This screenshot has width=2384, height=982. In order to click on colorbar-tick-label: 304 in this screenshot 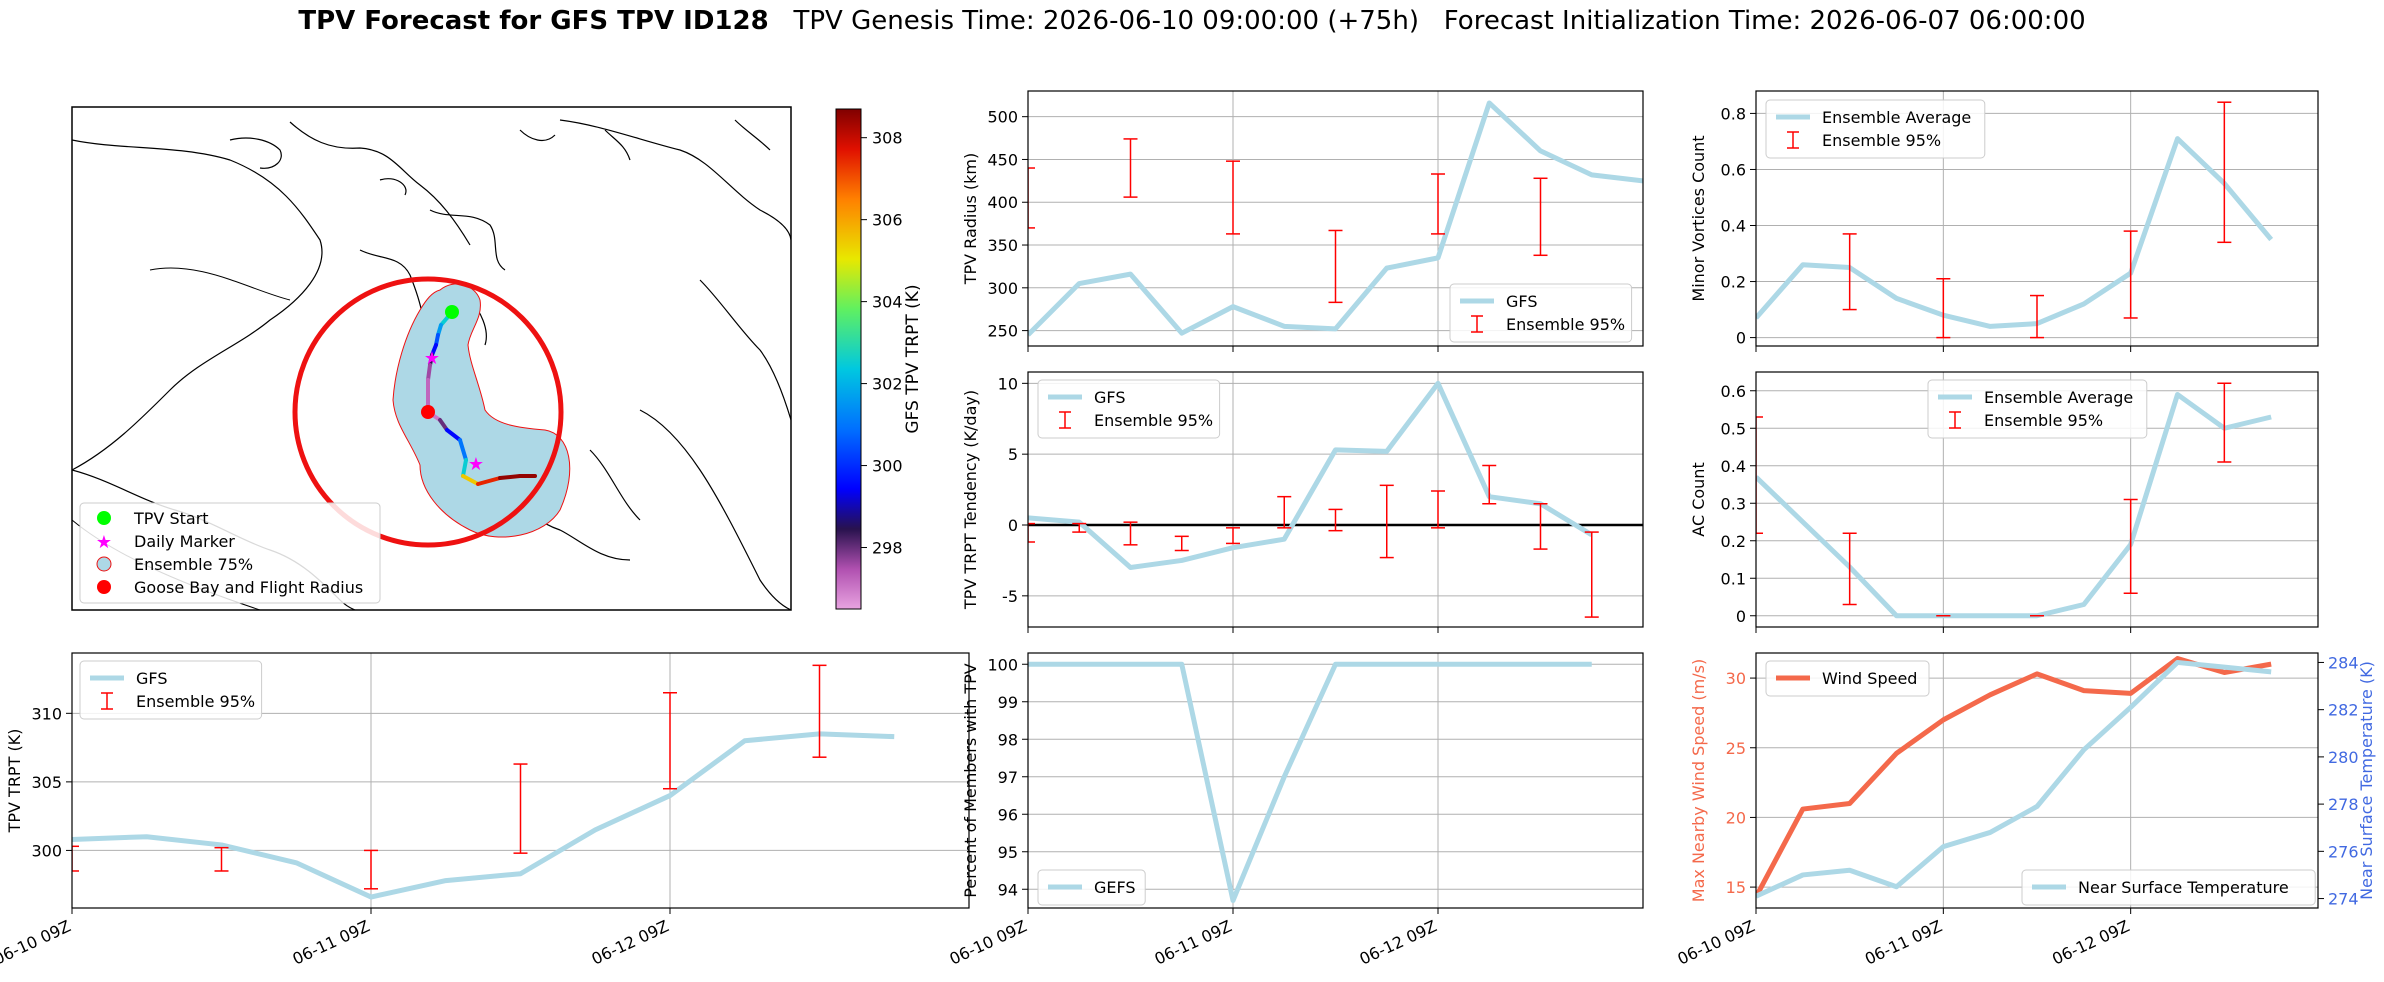, I will do `click(887, 302)`.